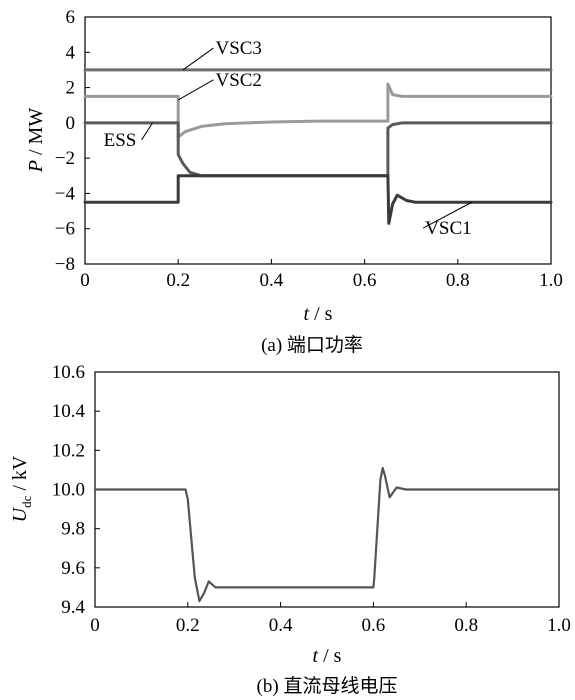  Describe the element at coordinates (195, 90) in the screenshot. I see `annotation-leader-vsc2` at that location.